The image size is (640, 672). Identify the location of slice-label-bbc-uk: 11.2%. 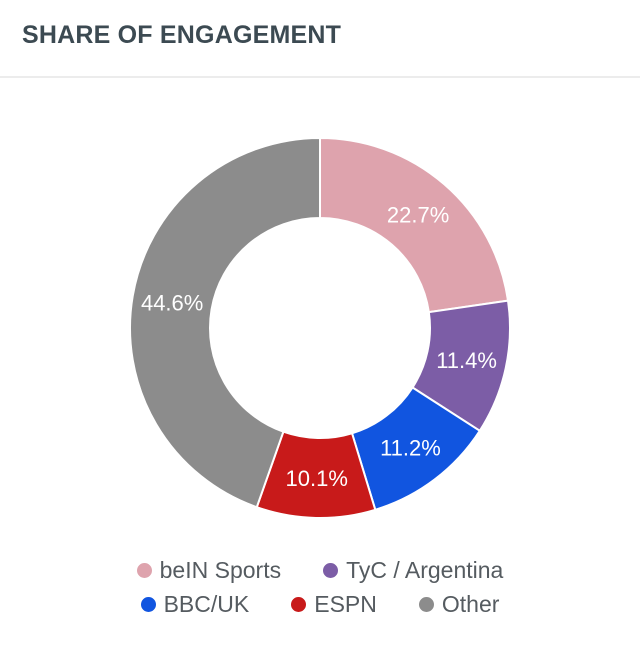
(410, 448).